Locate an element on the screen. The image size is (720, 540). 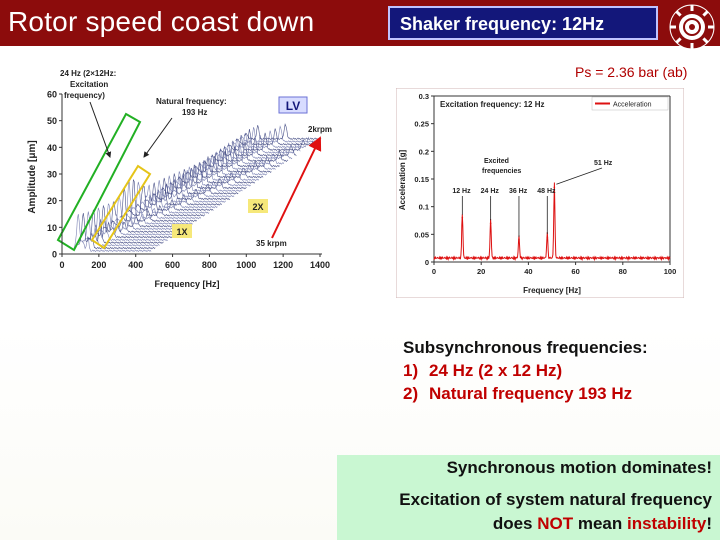
one-x-badge is located at coordinates (182, 231).